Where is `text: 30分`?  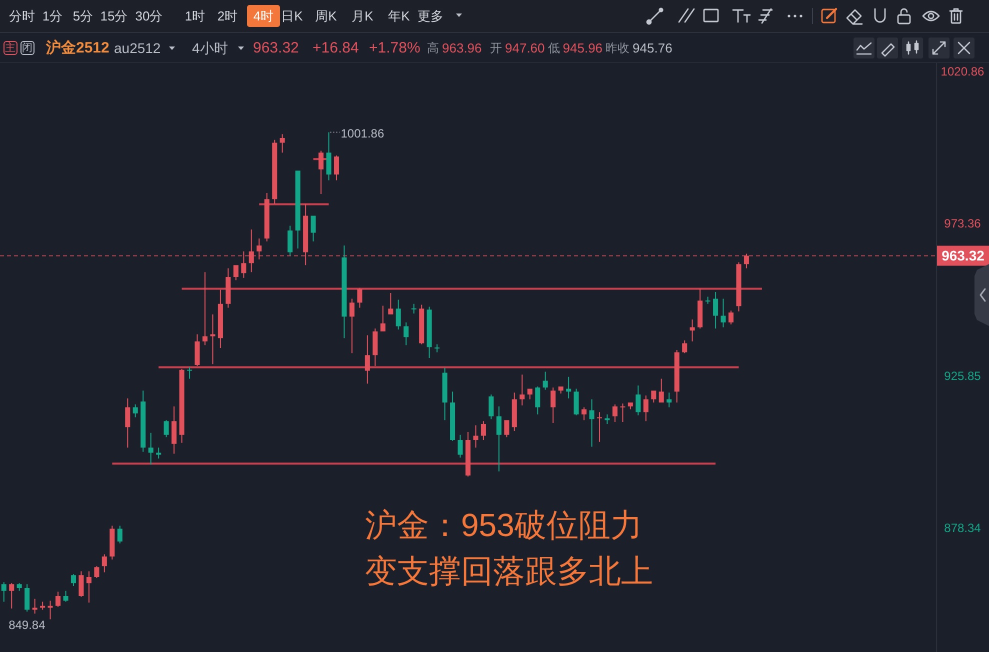 text: 30分 is located at coordinates (149, 16).